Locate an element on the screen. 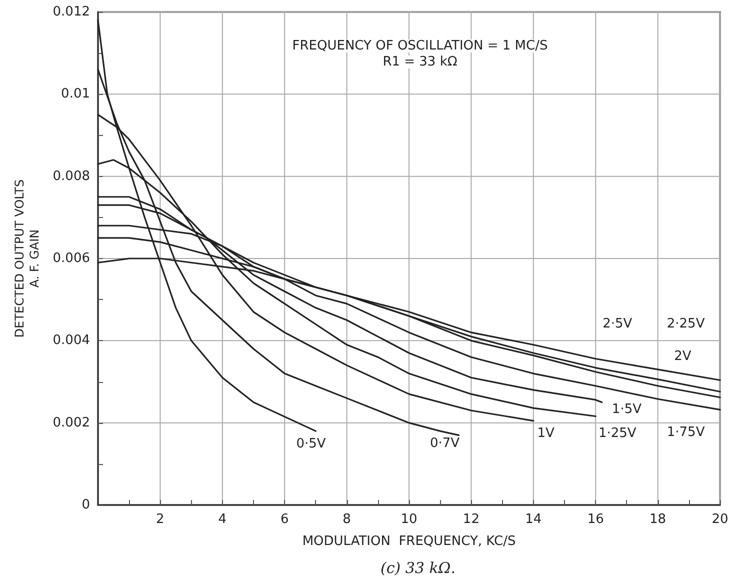 The height and width of the screenshot is (580, 737). x-tick-label: 20 is located at coordinates (720, 519).